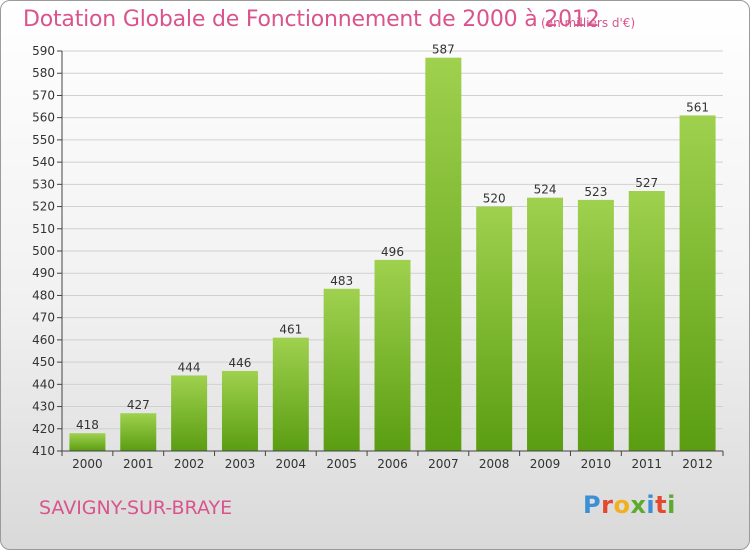  Describe the element at coordinates (240, 464) in the screenshot. I see `x-tick-label: 2003` at that location.